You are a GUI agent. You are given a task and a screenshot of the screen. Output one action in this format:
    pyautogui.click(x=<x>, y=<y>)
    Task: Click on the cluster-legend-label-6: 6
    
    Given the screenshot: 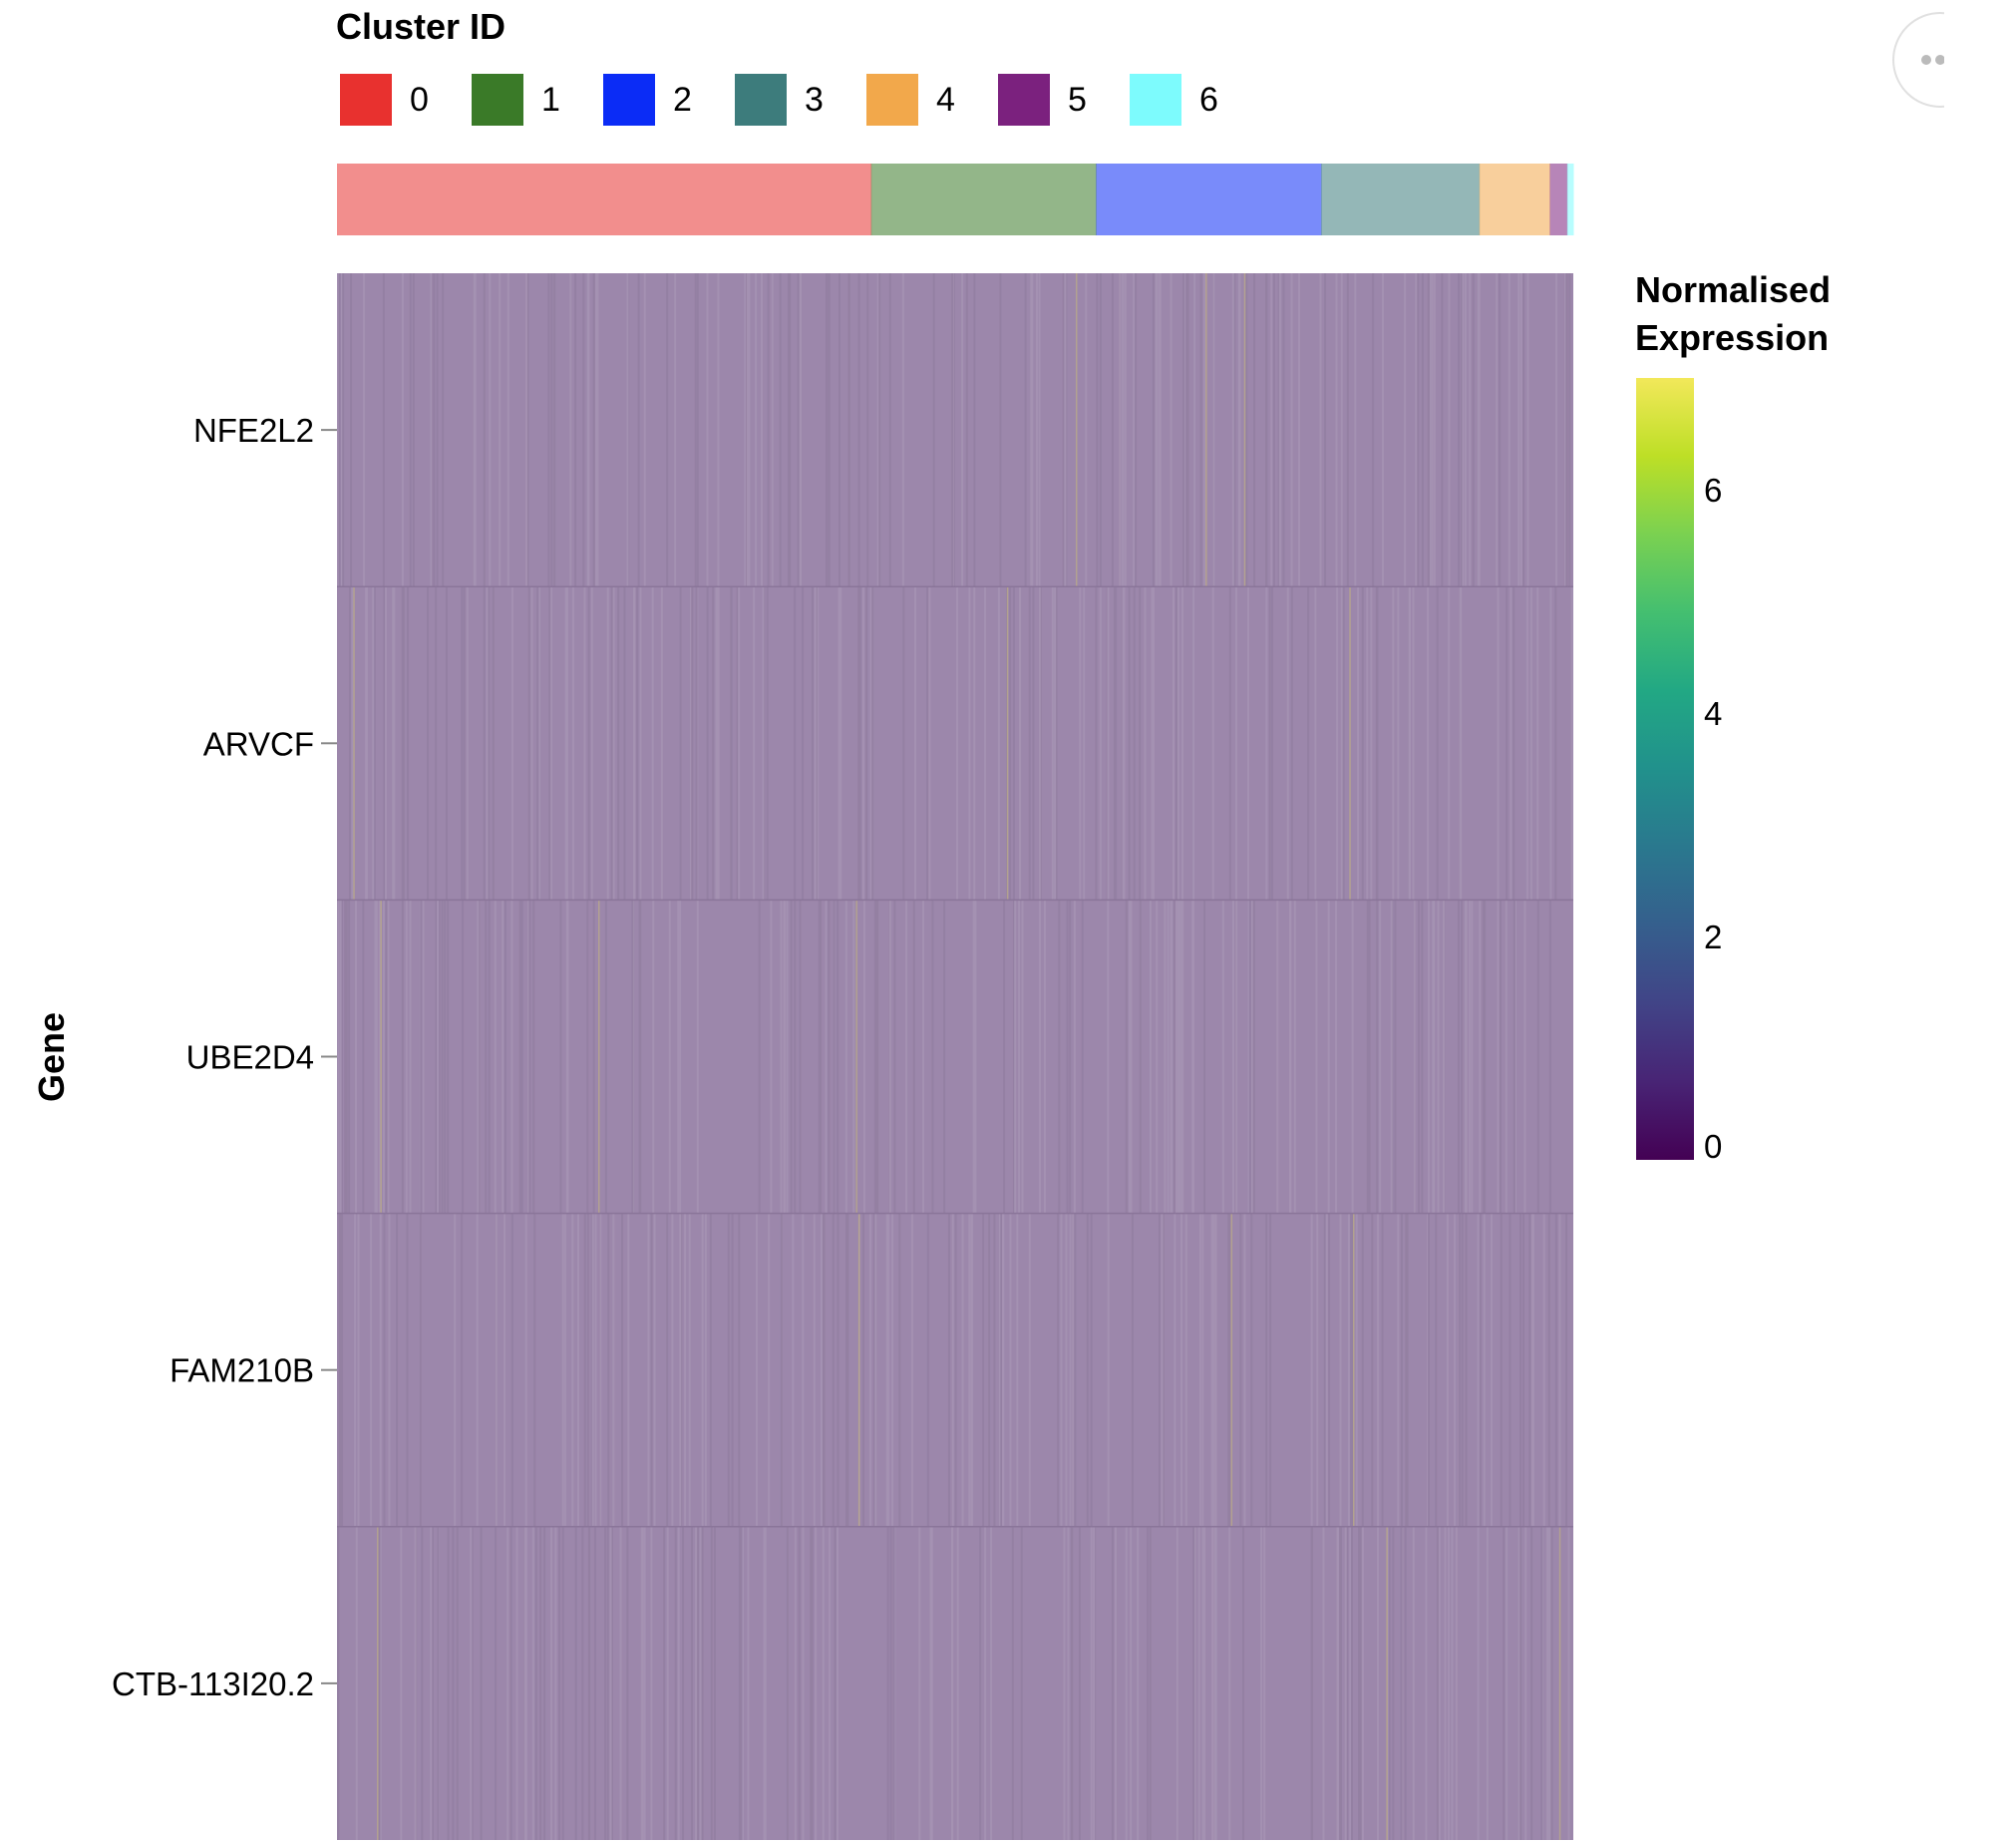 What is the action you would take?
    pyautogui.click(x=1208, y=100)
    